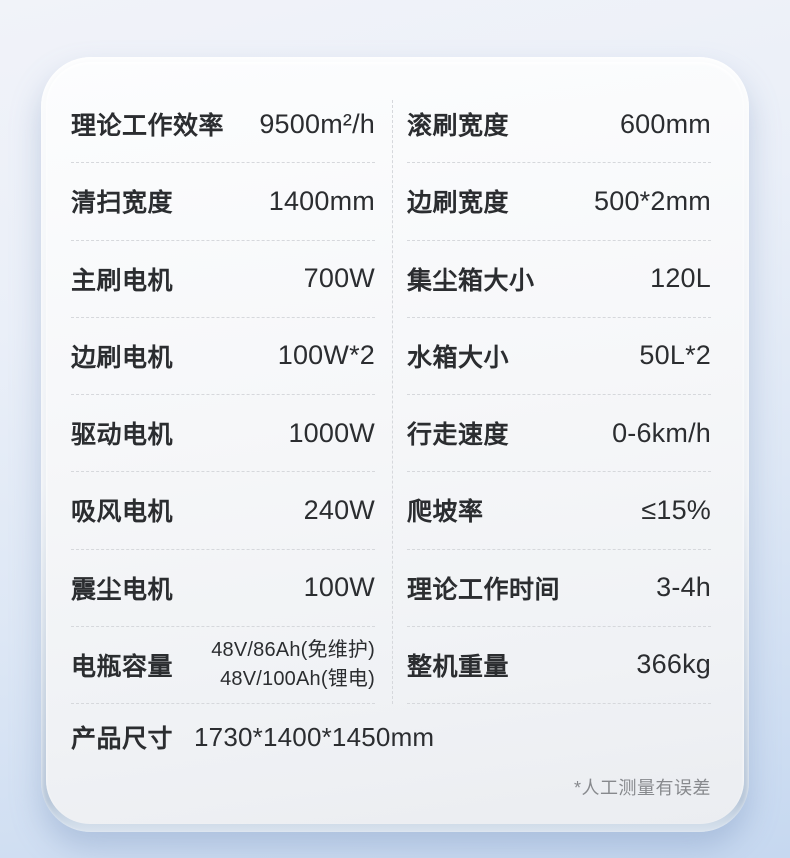 Image resolution: width=790 pixels, height=858 pixels. Describe the element at coordinates (223, 279) in the screenshot. I see `spec-cell: 主刷电机 700W` at that location.